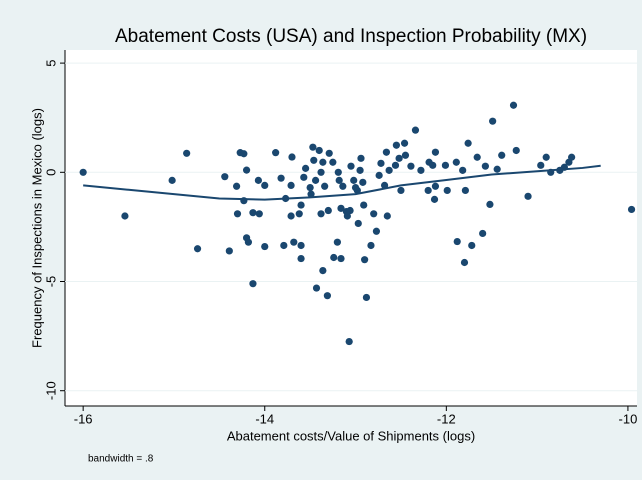 The width and height of the screenshot is (642, 480). What do you see at coordinates (50, 172) in the screenshot?
I see `y-tick-label: 0` at bounding box center [50, 172].